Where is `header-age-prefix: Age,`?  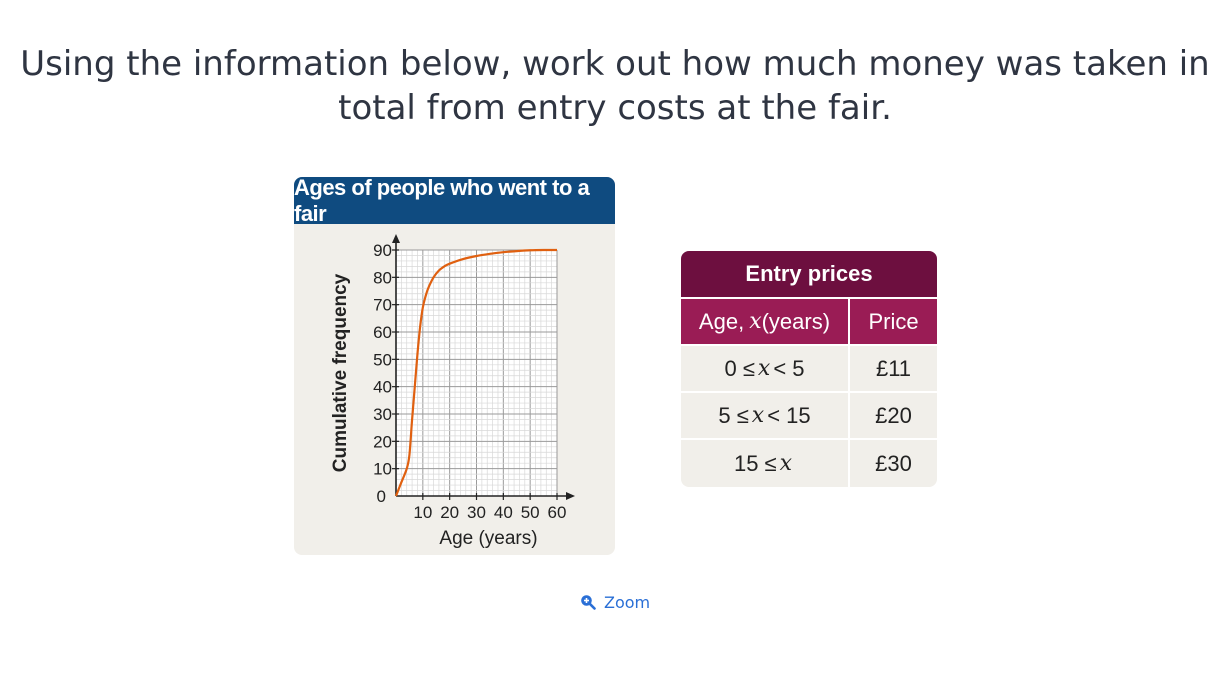 header-age-prefix: Age, is located at coordinates (721, 321).